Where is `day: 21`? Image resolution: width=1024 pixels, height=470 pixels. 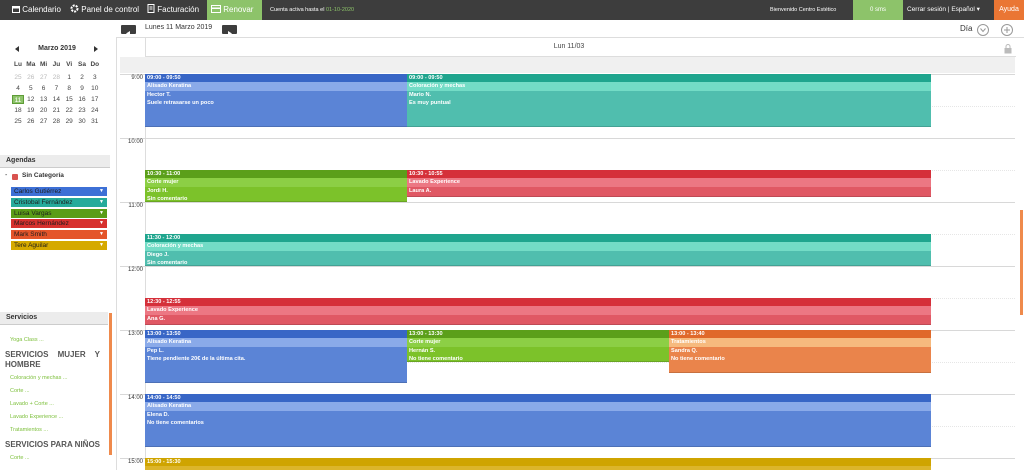
day: 21 is located at coordinates (56, 110).